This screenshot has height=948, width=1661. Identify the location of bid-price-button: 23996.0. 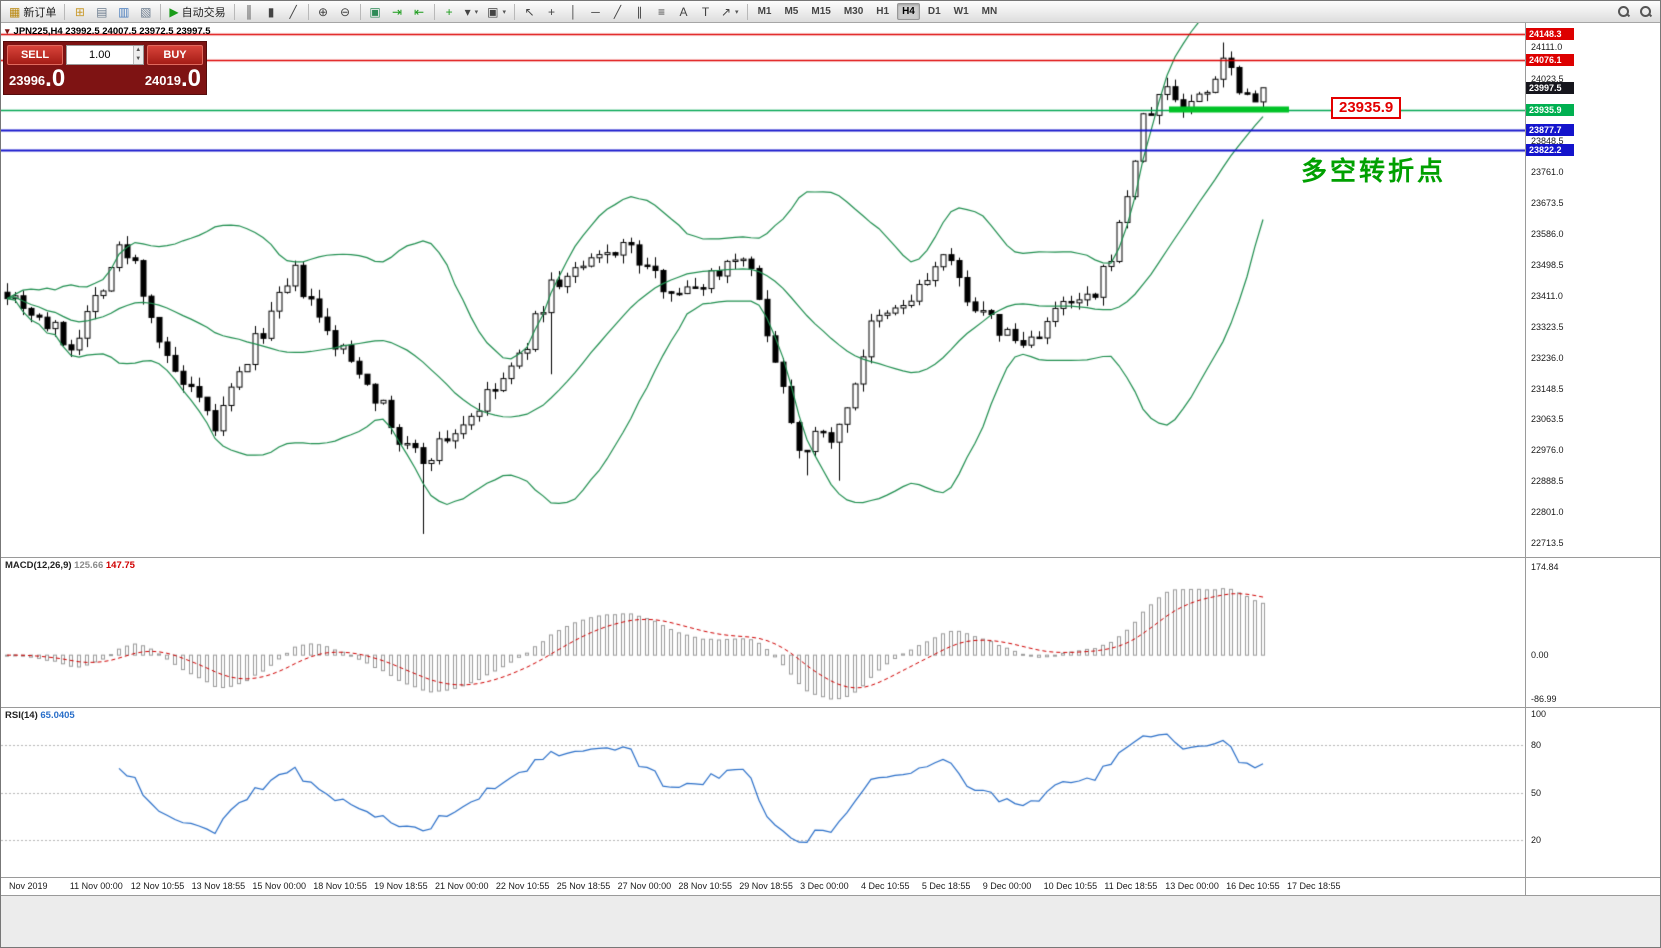
(37, 79).